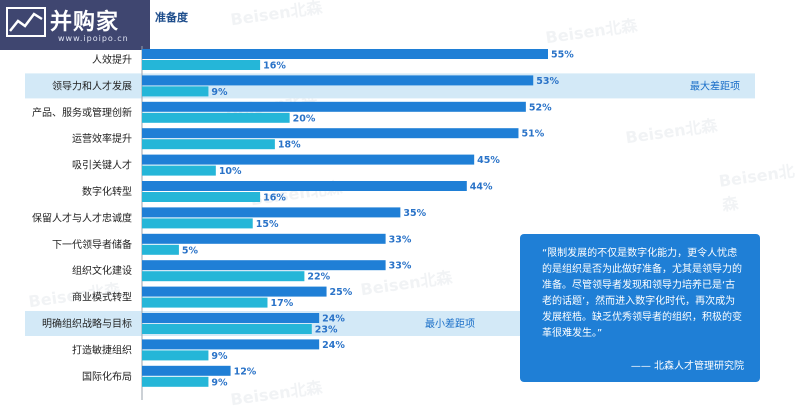 The image size is (804, 410). What do you see at coordinates (414, 213) in the screenshot?
I see `data-label: 35%` at bounding box center [414, 213].